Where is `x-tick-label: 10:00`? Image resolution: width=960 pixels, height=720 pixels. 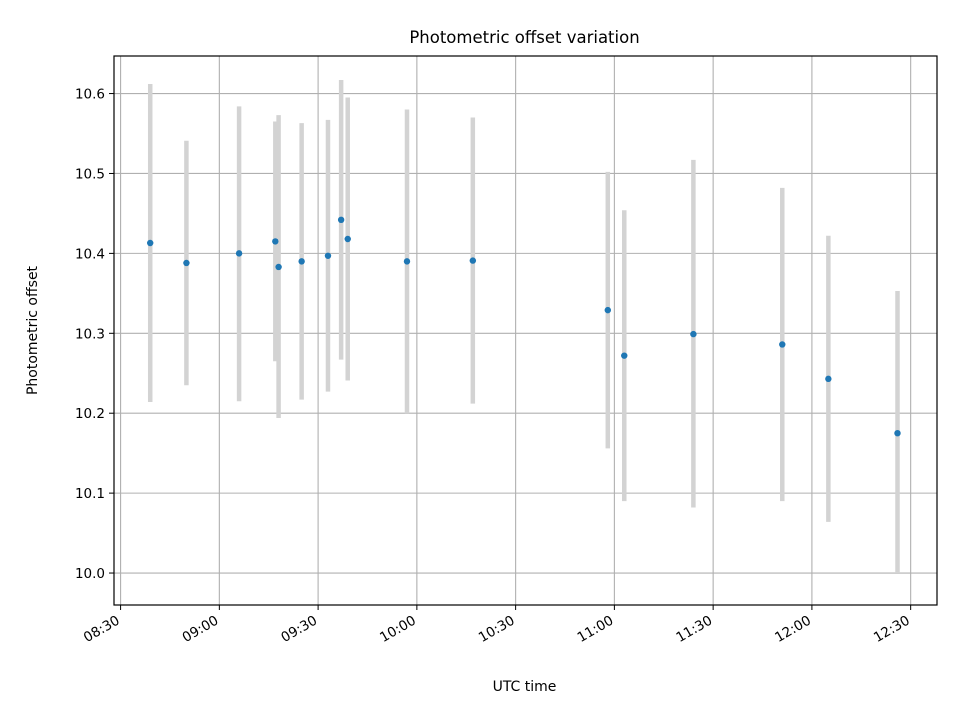
x-tick-label: 10:00 is located at coordinates (398, 629).